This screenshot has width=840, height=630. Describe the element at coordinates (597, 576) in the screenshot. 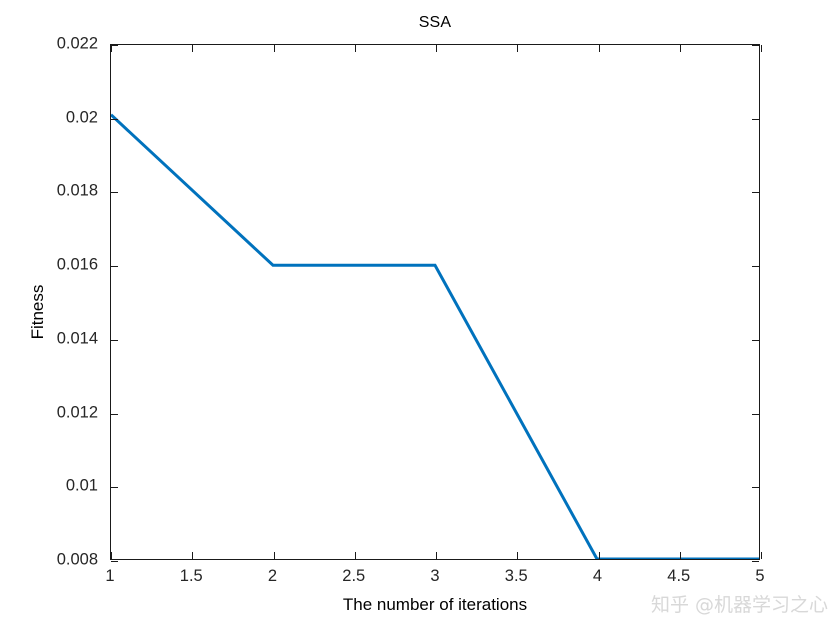

I see `x-tick-label: 4` at that location.